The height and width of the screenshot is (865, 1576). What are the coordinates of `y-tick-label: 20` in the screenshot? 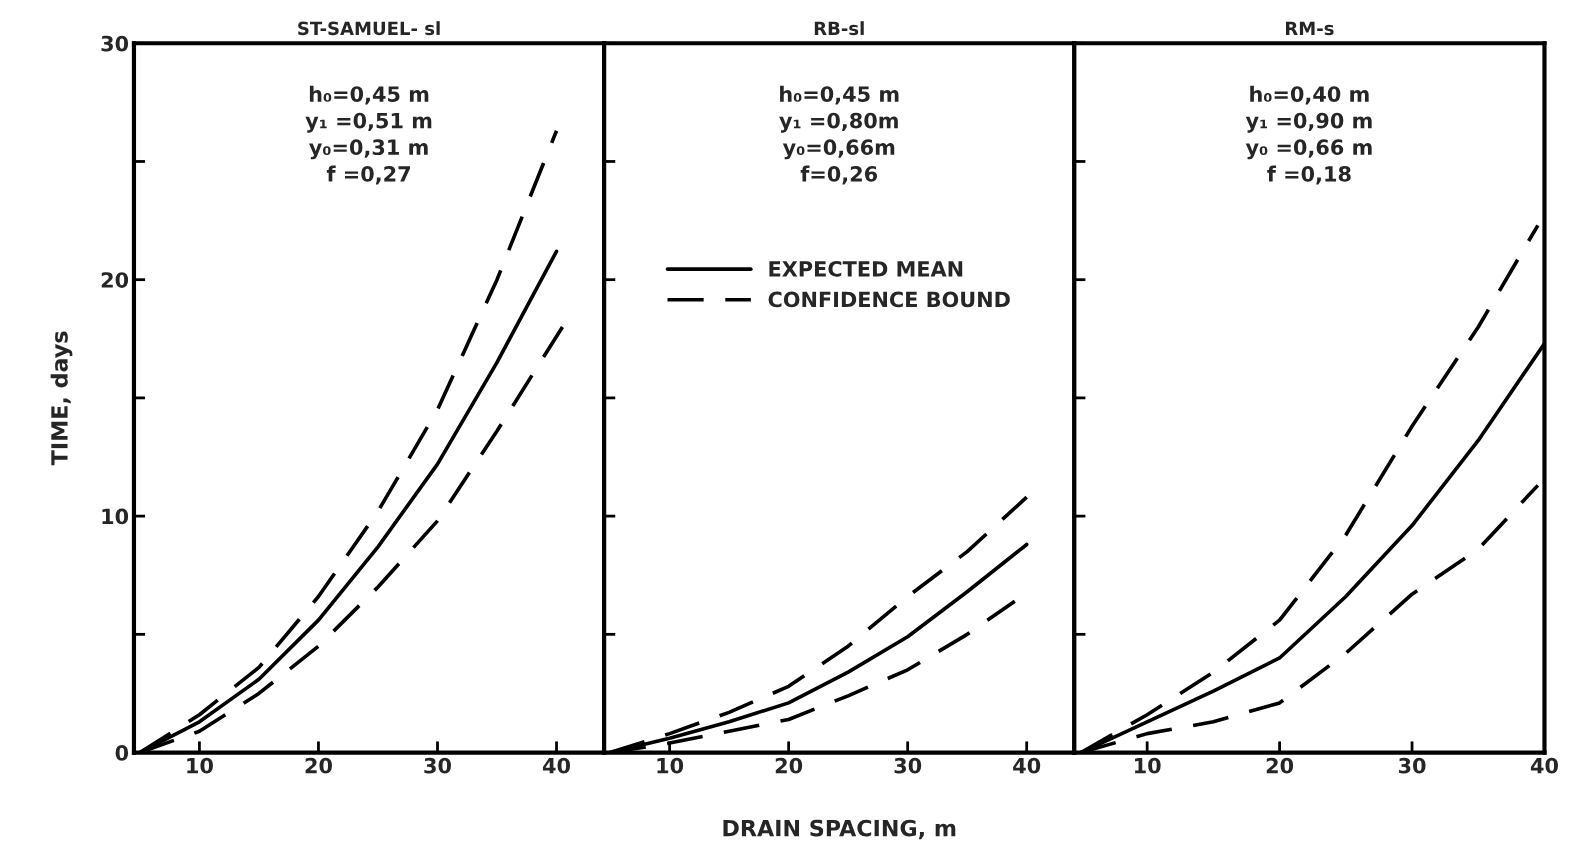 It's located at (115, 280).